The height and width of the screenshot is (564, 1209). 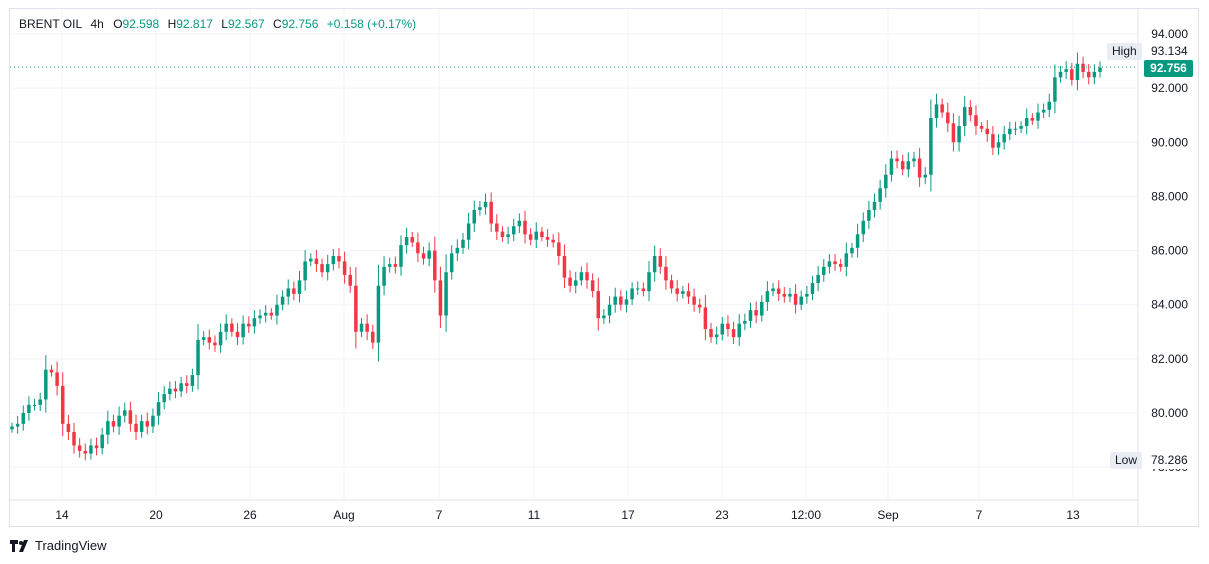 I want to click on time-tick-label: 14, so click(x=62, y=515).